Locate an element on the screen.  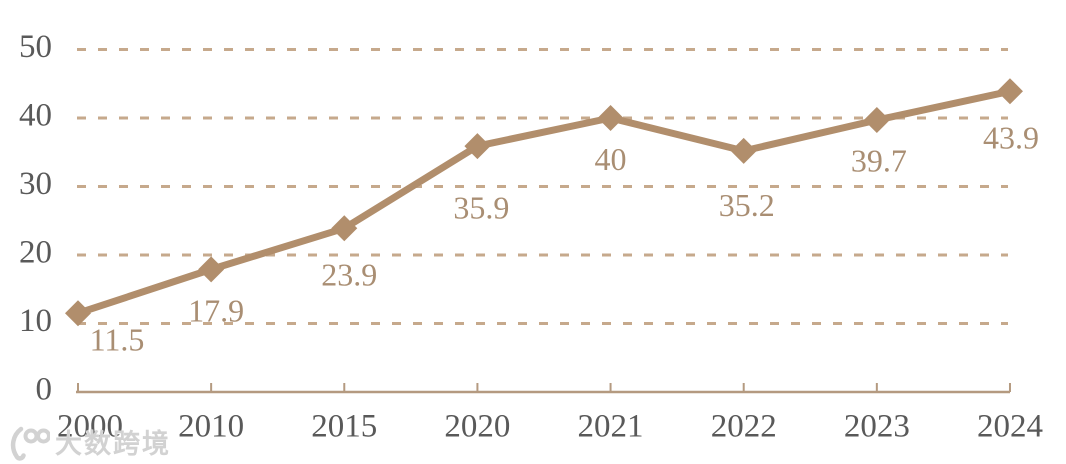
y-axis-tick-label: 20 is located at coordinates (35, 253).